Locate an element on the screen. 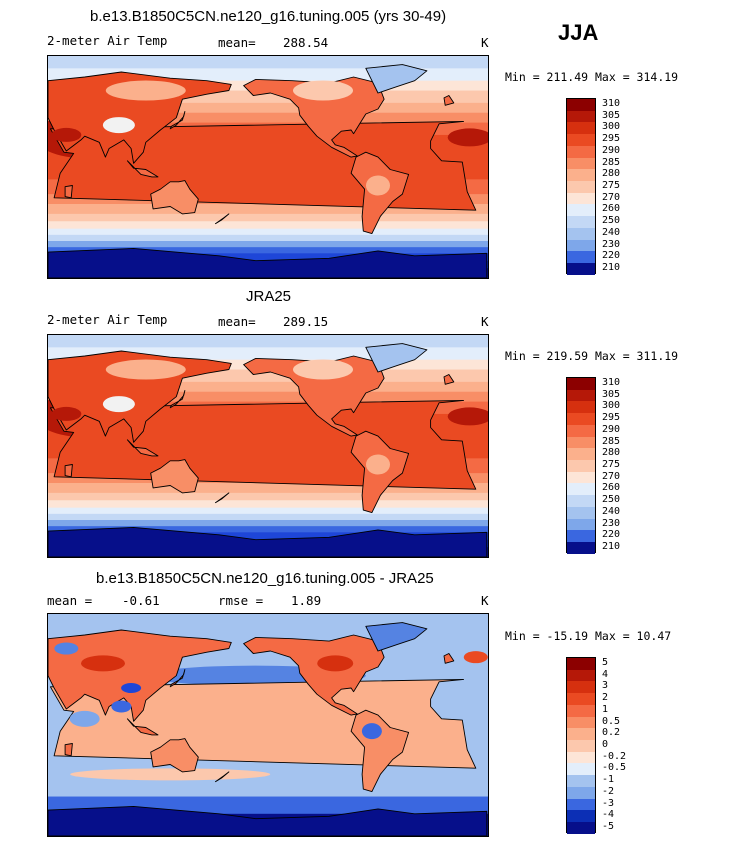  colorbar-tick-label: 300 is located at coordinates (611, 406).